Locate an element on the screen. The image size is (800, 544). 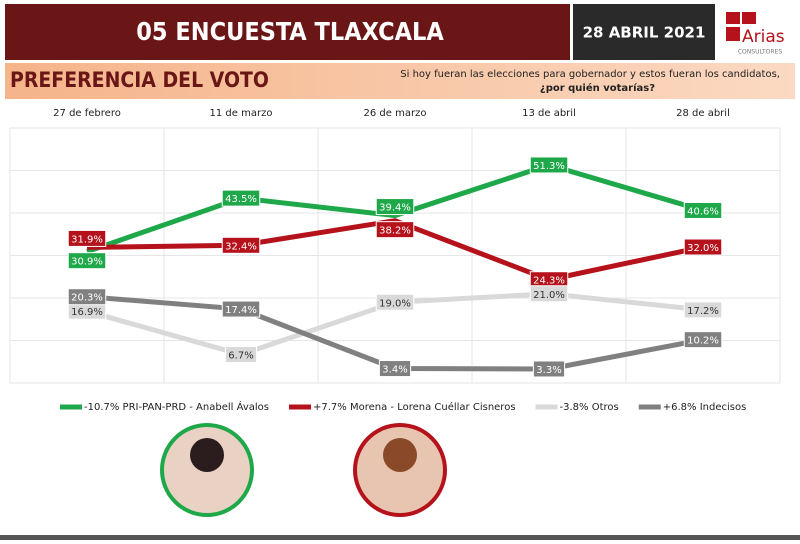
value-label: 20.3% is located at coordinates (87, 298).